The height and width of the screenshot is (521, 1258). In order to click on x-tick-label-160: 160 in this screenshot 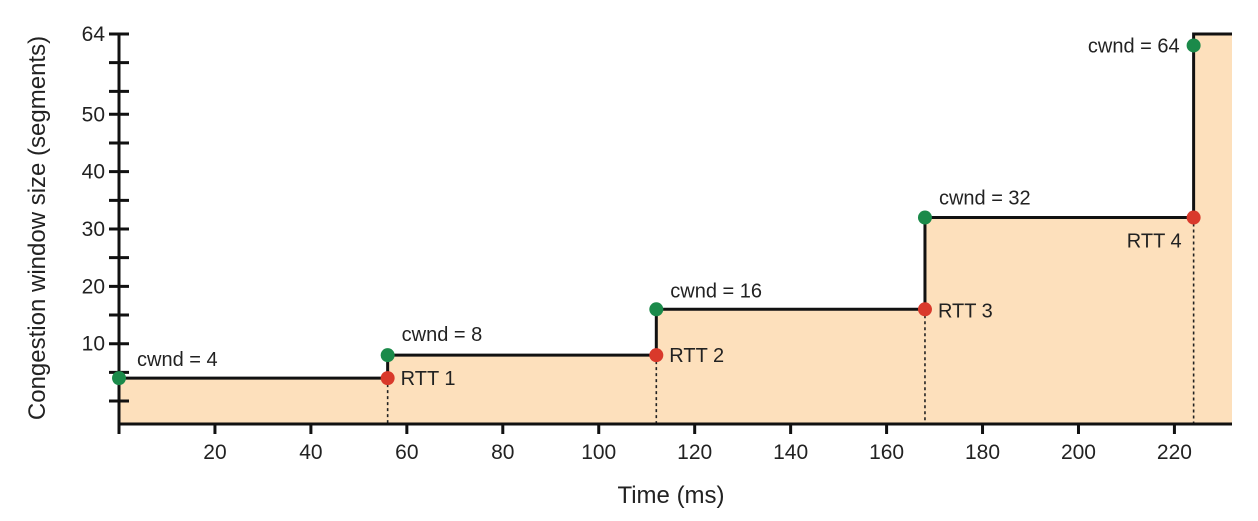, I will do `click(886, 452)`.